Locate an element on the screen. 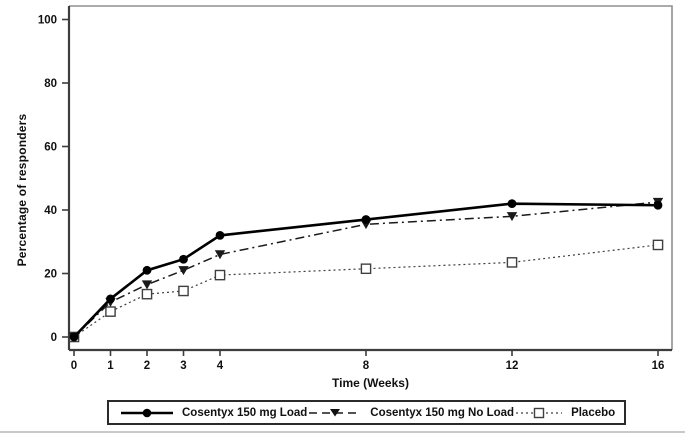 Image resolution: width=685 pixels, height=436 pixels. y-tick-label: 60 is located at coordinates (50, 148).